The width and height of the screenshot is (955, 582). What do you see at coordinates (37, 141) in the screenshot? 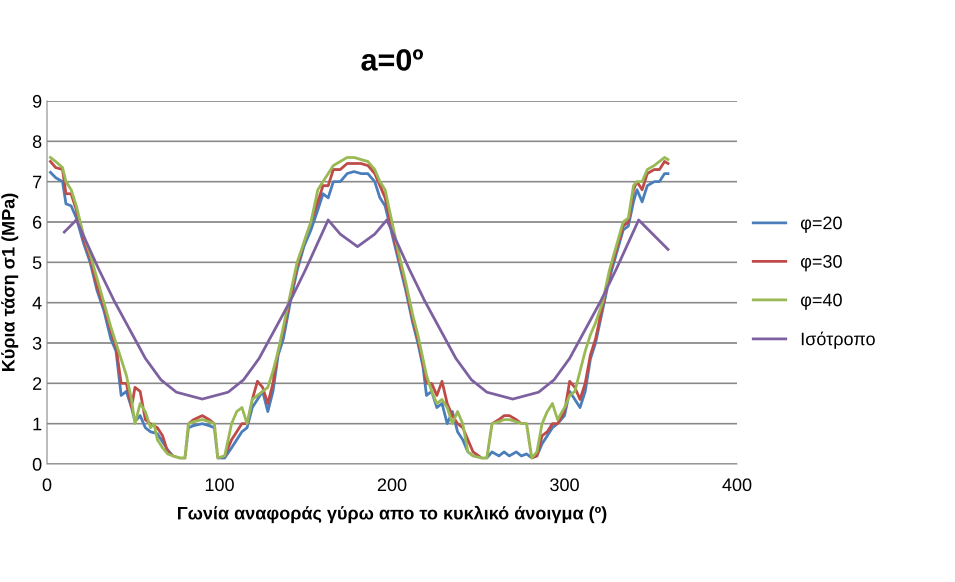
I see `y-tick-label: 8` at bounding box center [37, 141].